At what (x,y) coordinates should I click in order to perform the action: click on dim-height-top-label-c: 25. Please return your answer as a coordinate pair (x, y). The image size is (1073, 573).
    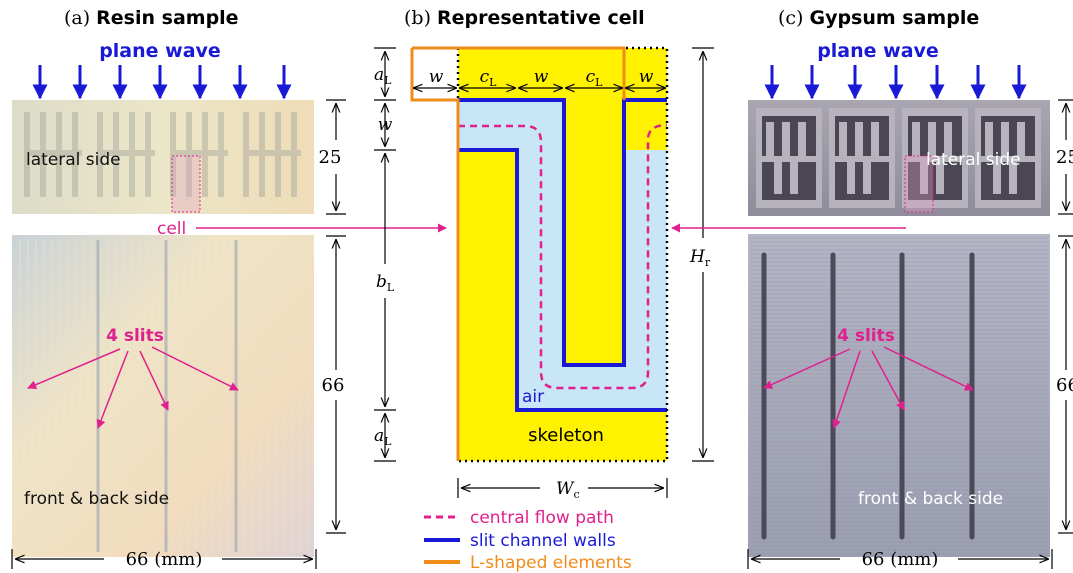
    Looking at the image, I should click on (1064, 157).